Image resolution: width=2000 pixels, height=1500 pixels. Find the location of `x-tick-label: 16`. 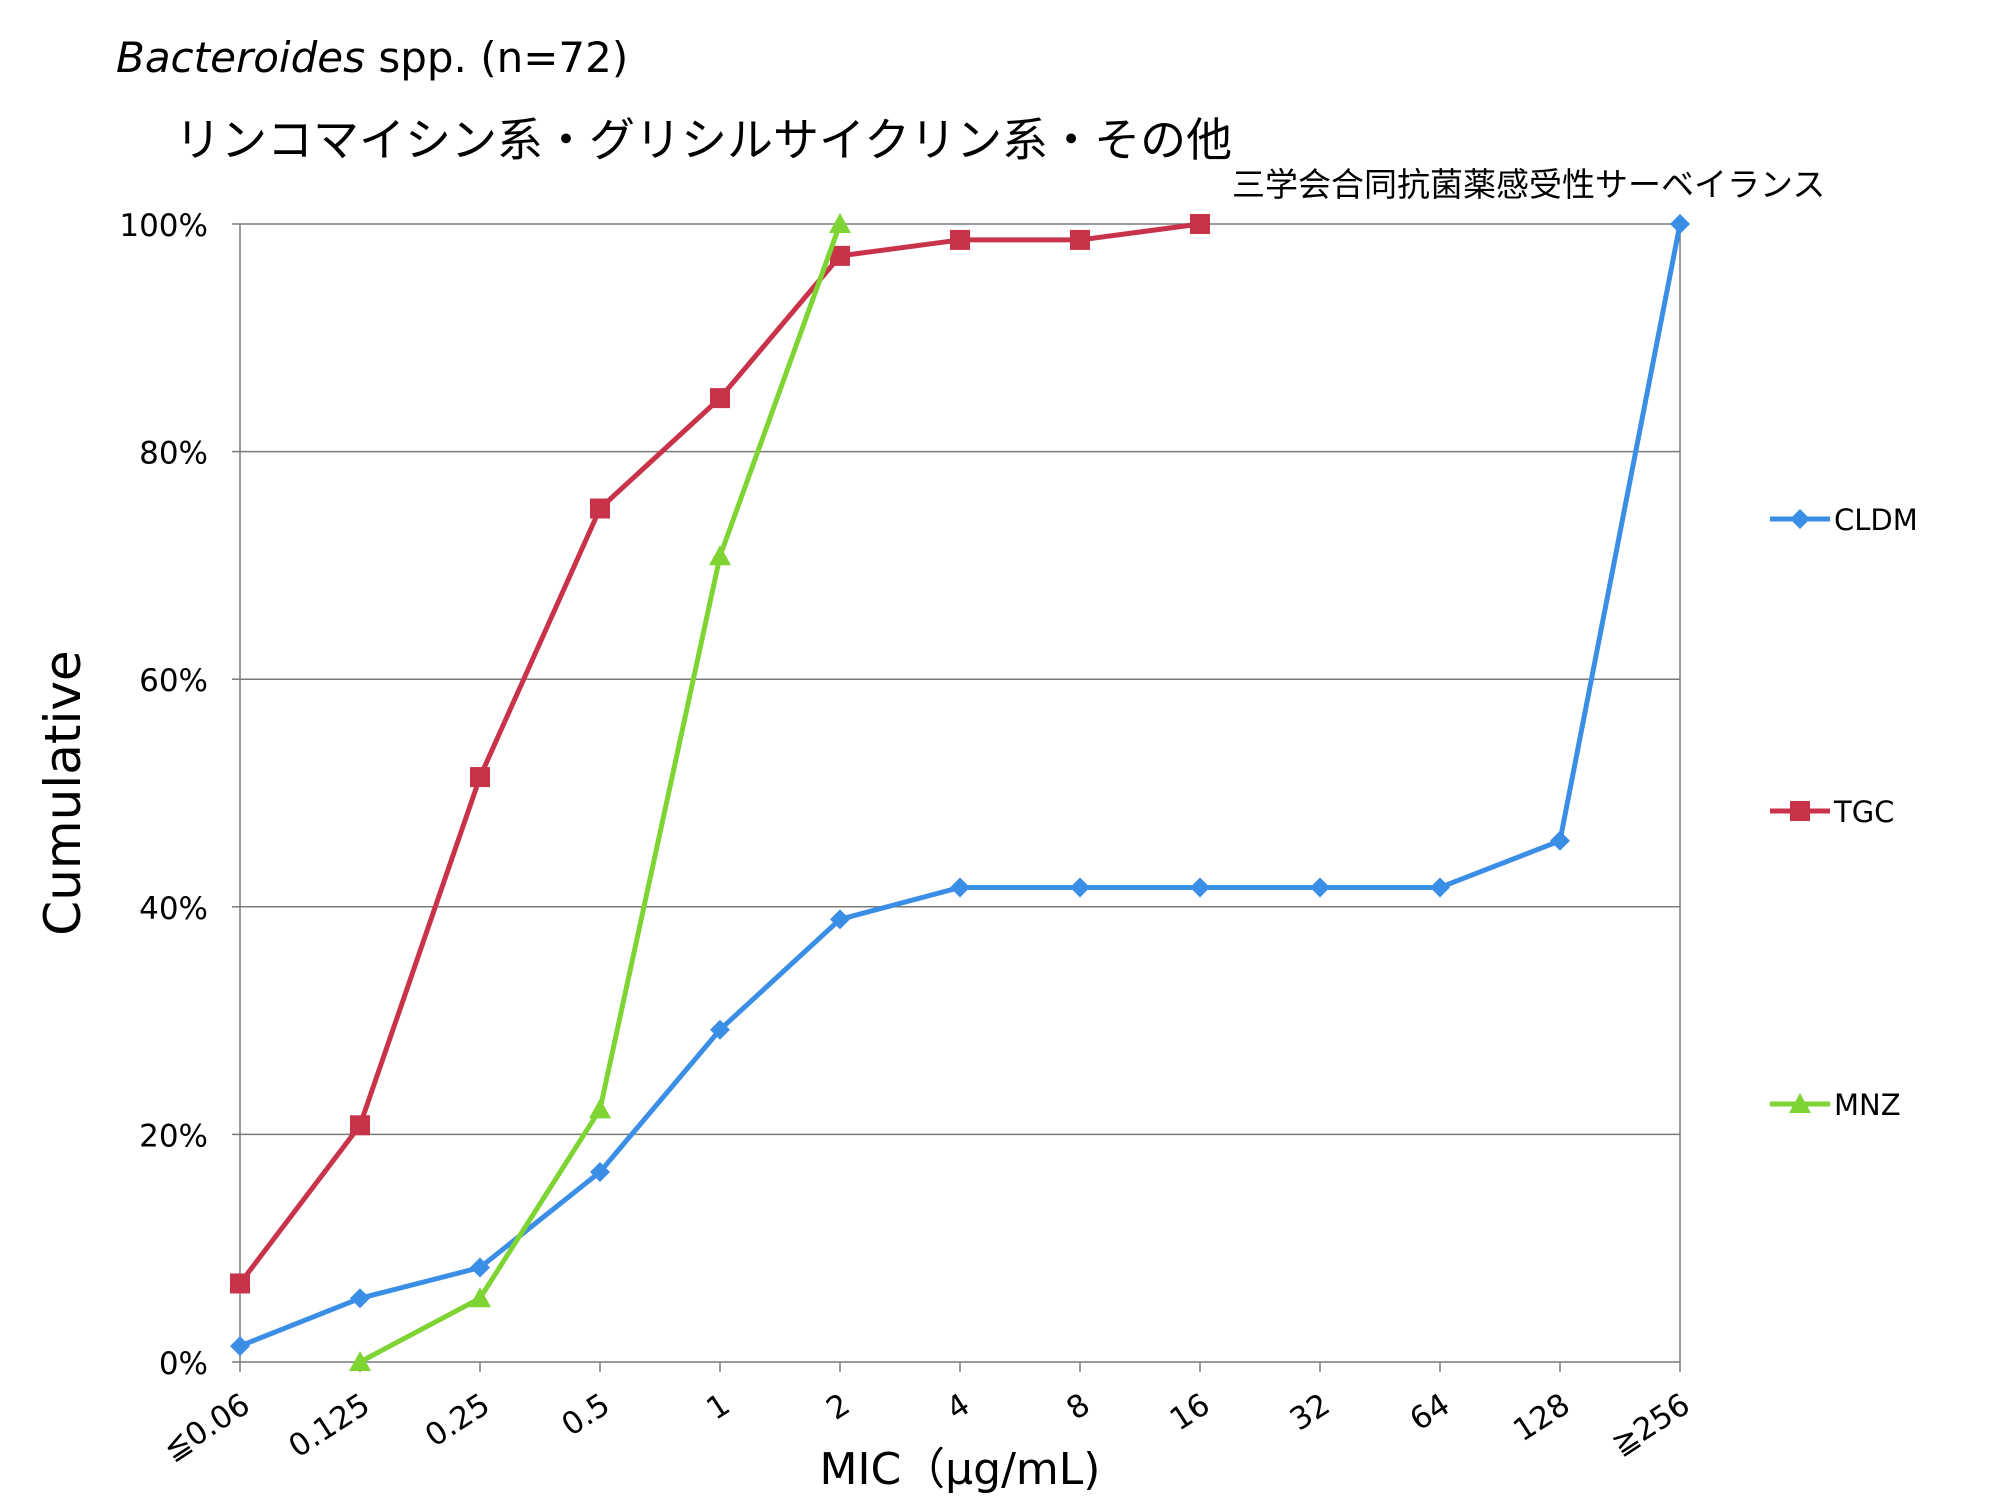

x-tick-label: 16 is located at coordinates (1190, 1413).